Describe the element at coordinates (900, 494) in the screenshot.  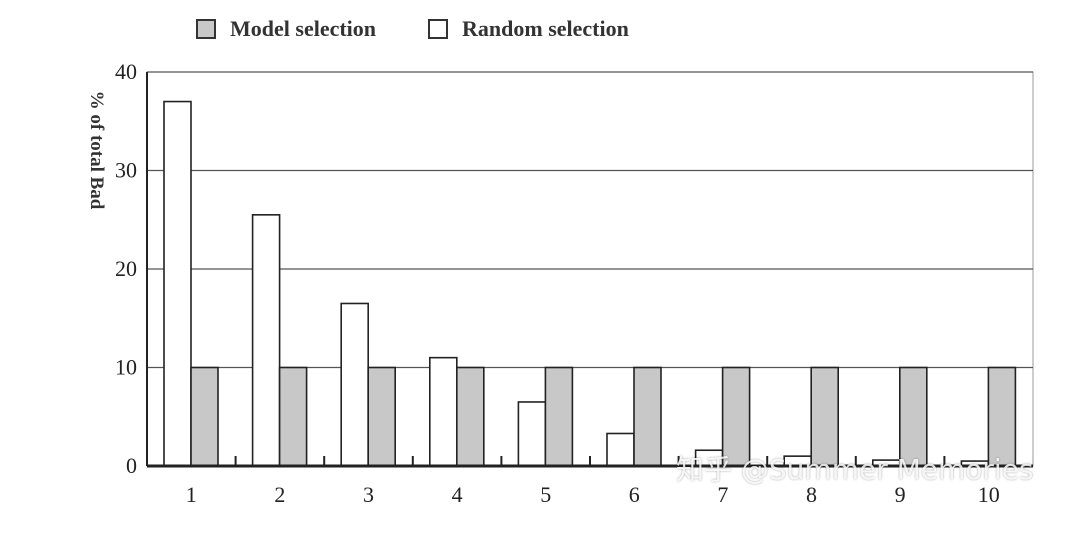
I see `x-tick-label-9: 9` at that location.